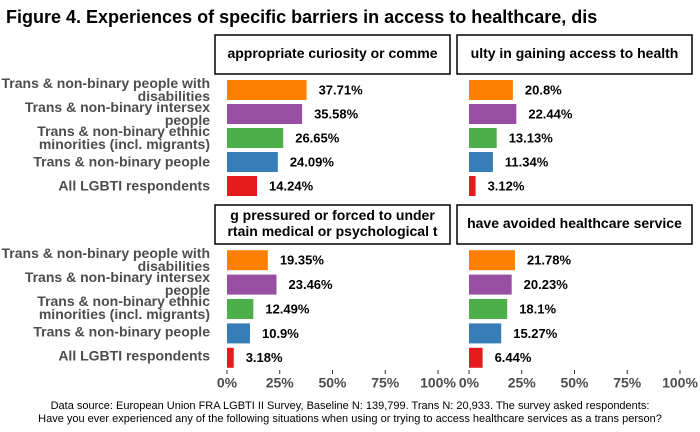 This screenshot has height=432, width=700. I want to click on value-label: 19.35%, so click(302, 260).